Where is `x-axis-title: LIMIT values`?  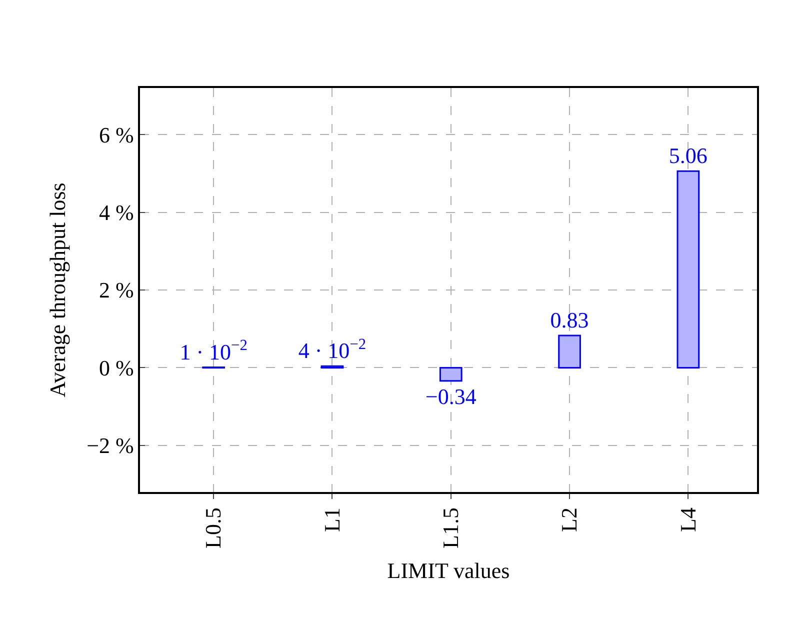 x-axis-title: LIMIT values is located at coordinates (448, 570).